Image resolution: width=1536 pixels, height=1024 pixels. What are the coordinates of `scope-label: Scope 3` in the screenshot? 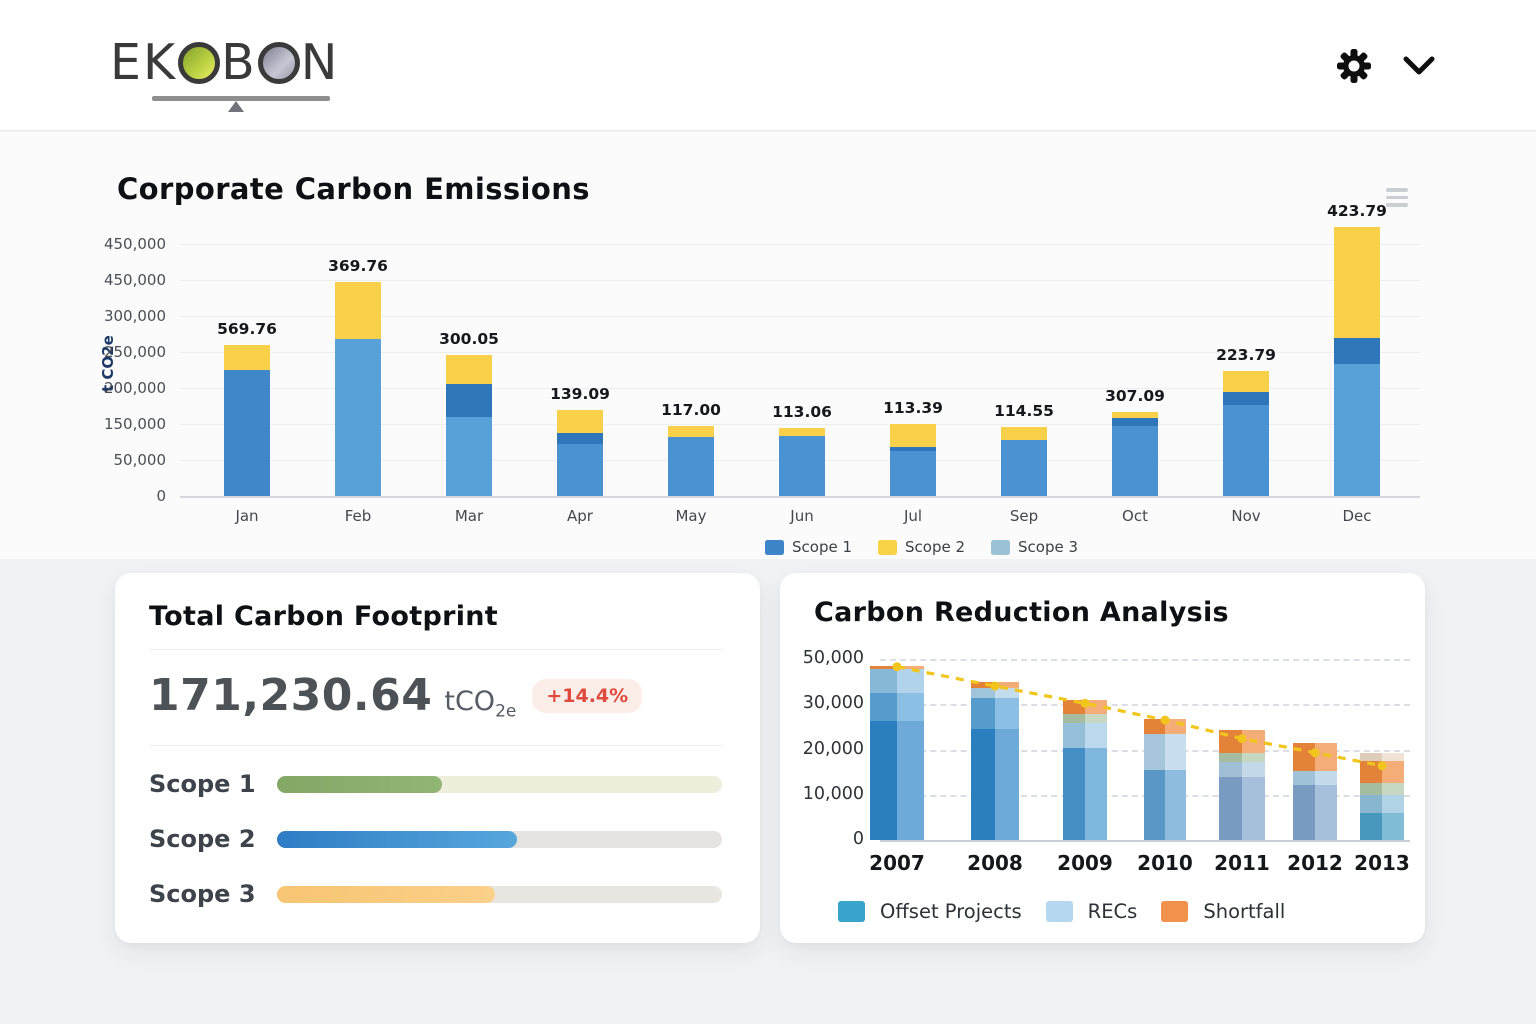 It's located at (202, 894).